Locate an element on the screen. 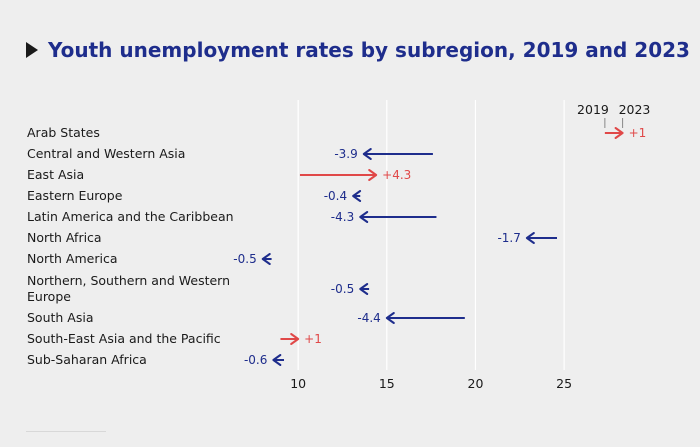 This screenshot has height=447, width=700. arrow-mark: -0.6 is located at coordinates (264, 360).